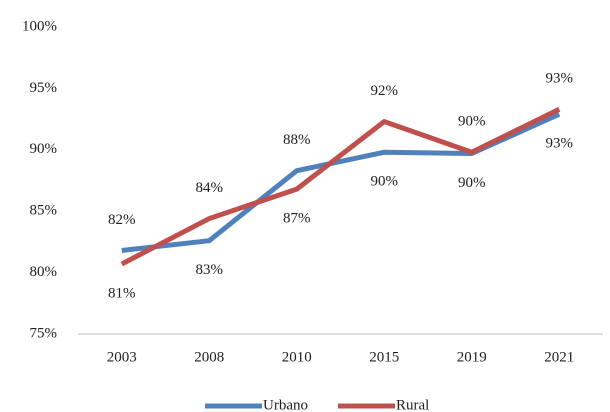 The height and width of the screenshot is (412, 610). What do you see at coordinates (44, 149) in the screenshot?
I see `y-tick-label: 90%` at bounding box center [44, 149].